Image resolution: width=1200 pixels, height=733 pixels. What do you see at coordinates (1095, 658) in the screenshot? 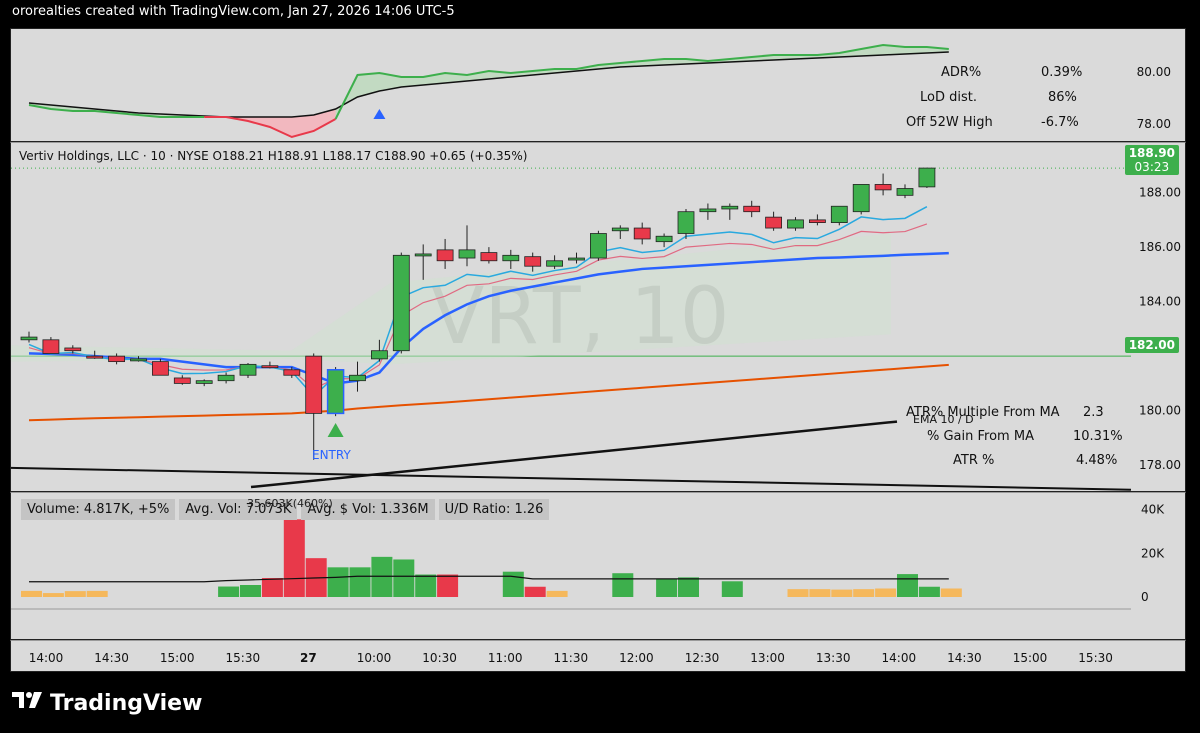
I see `time-tick-label: 15:30` at bounding box center [1095, 658].